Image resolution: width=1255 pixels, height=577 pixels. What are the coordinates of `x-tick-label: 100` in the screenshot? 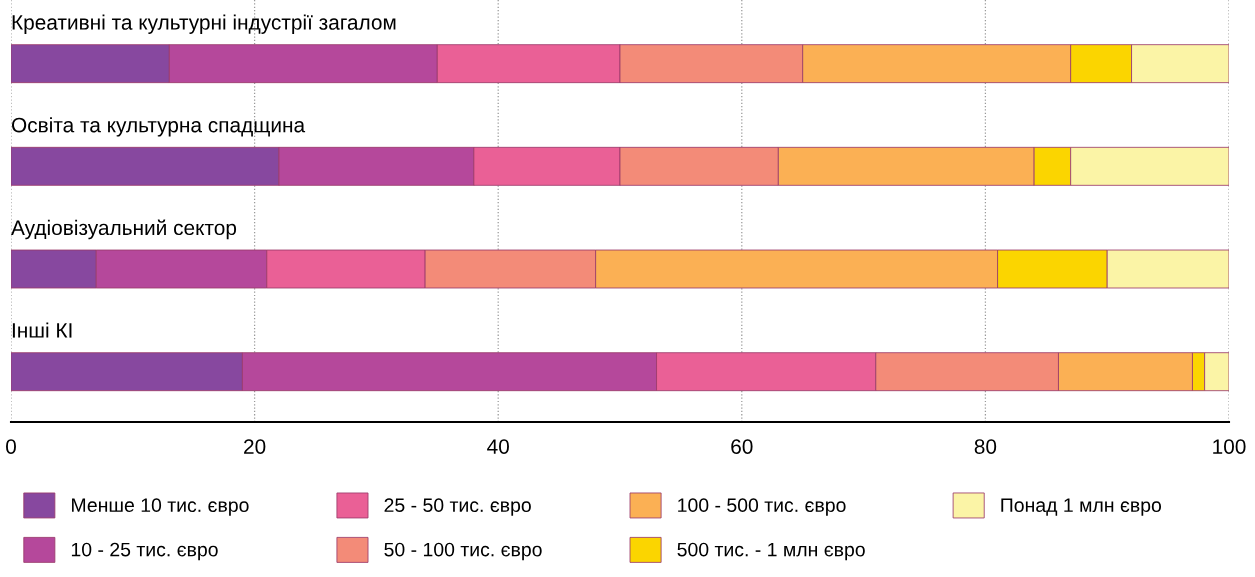 It's located at (1229, 446).